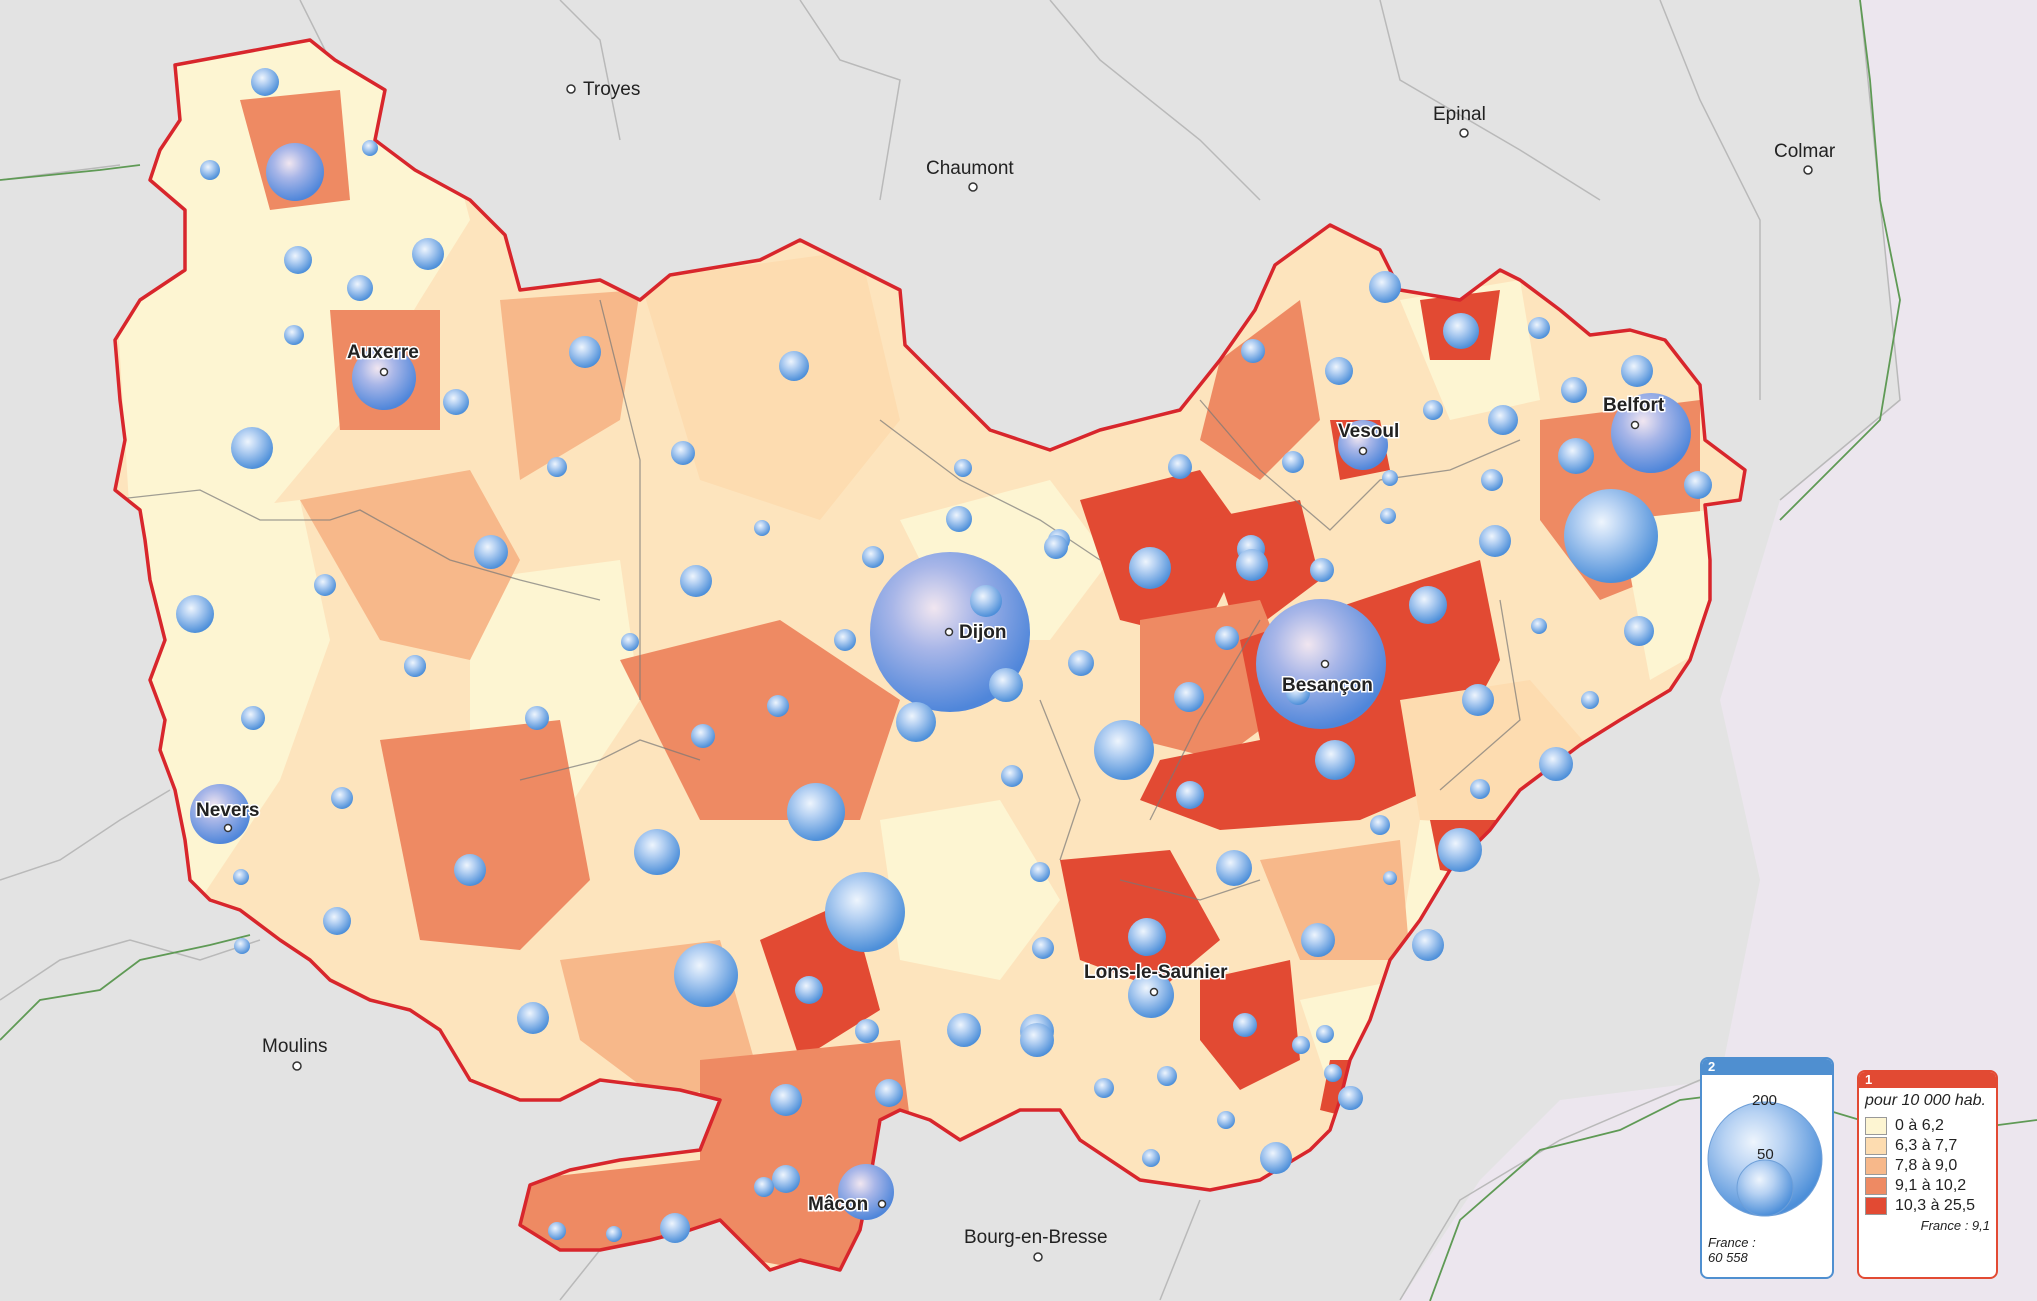  I want to click on legend-size-bubbles, so click(1765, 1159).